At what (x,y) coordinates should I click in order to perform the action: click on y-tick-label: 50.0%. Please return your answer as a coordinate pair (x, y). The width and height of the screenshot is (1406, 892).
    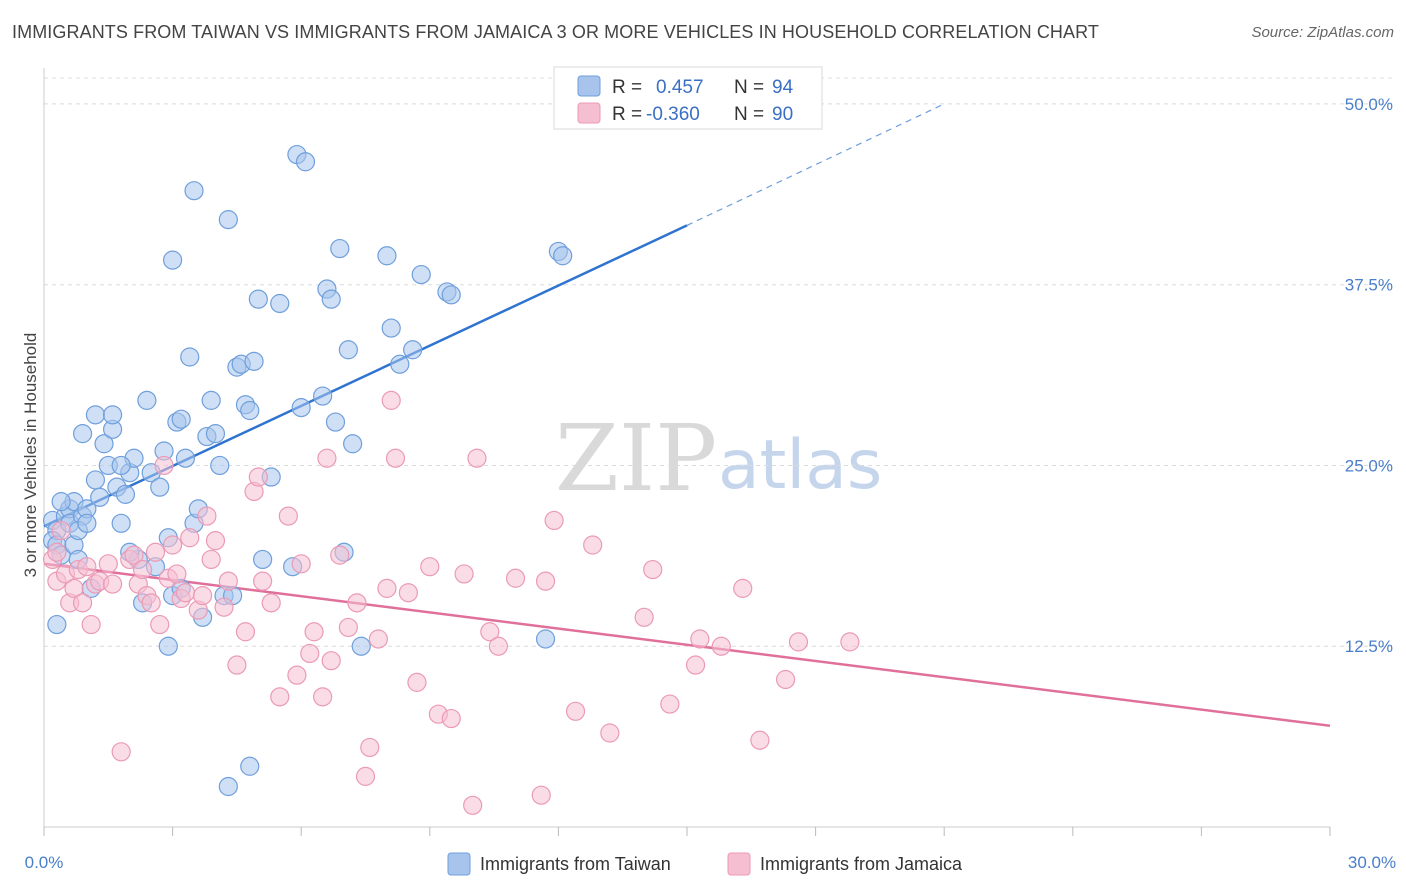
    Looking at the image, I should click on (1369, 104).